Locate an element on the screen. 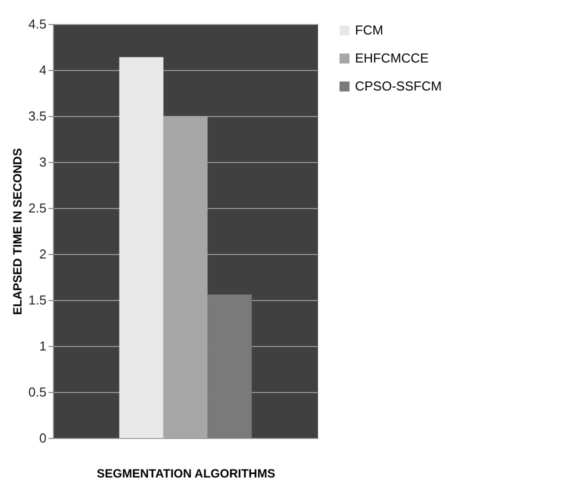  y-tick-label: 4 is located at coordinates (42, 70).